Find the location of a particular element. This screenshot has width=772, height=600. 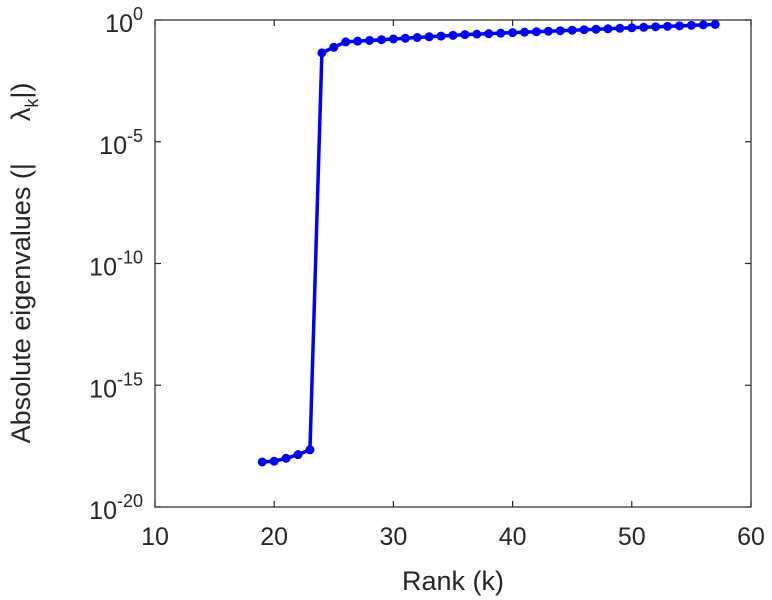

y-tick-exponent: -20 is located at coordinates (130, 501).